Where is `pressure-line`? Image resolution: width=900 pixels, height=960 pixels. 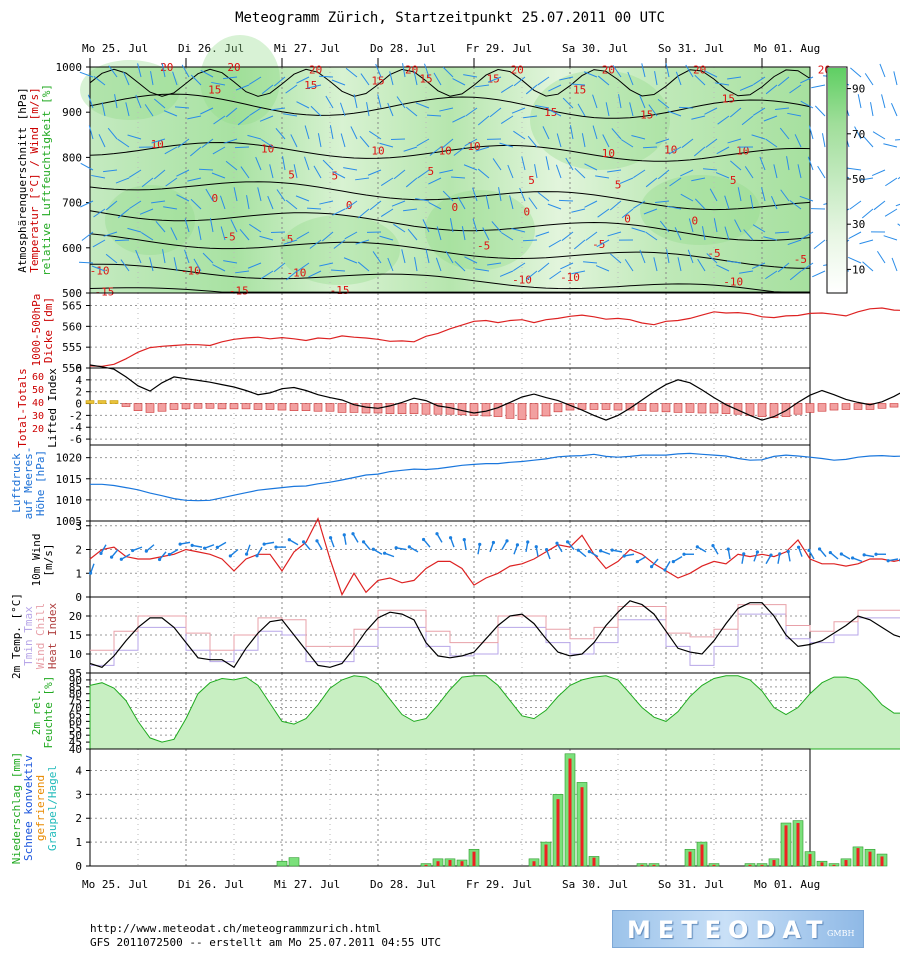
pressure-line is located at coordinates (495, 477).